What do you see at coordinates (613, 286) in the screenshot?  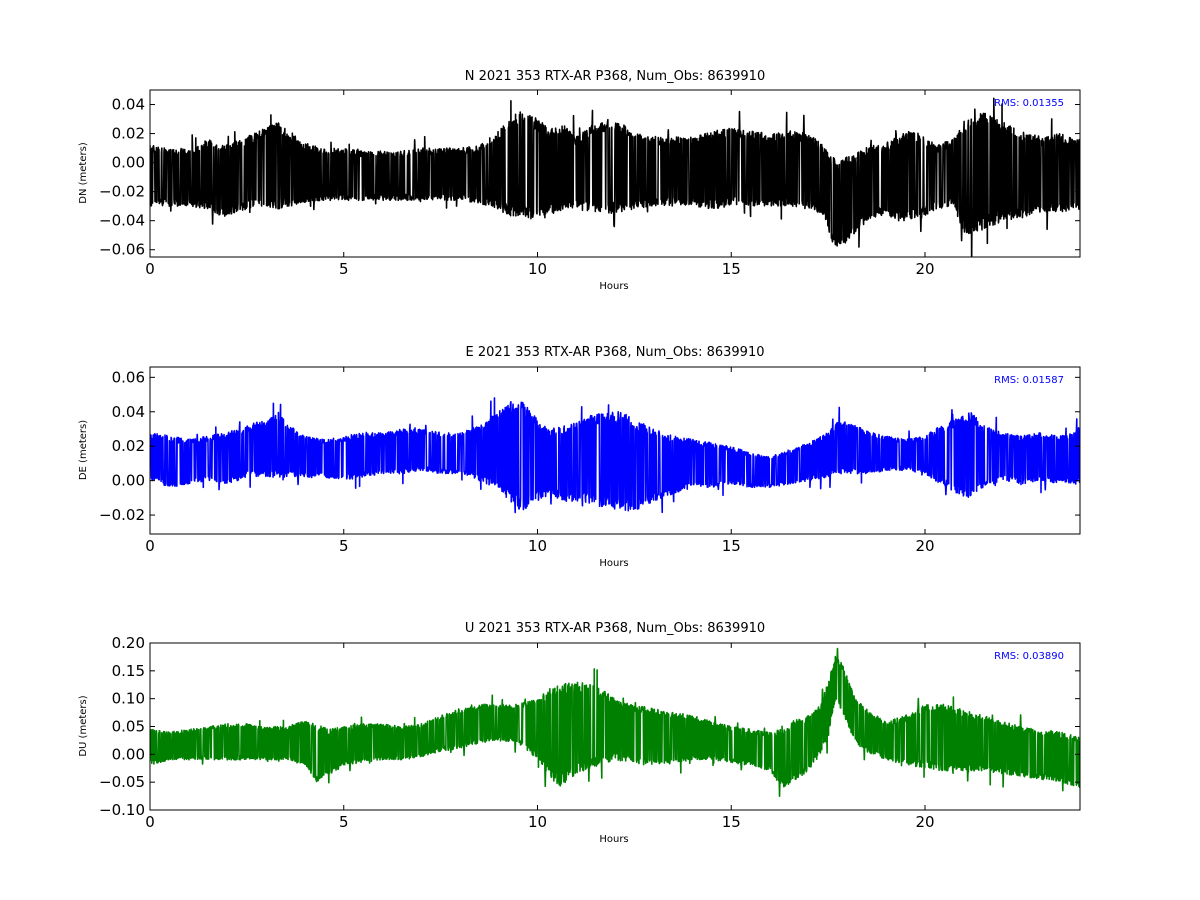 I see `north-x-axis-label: Hours` at bounding box center [613, 286].